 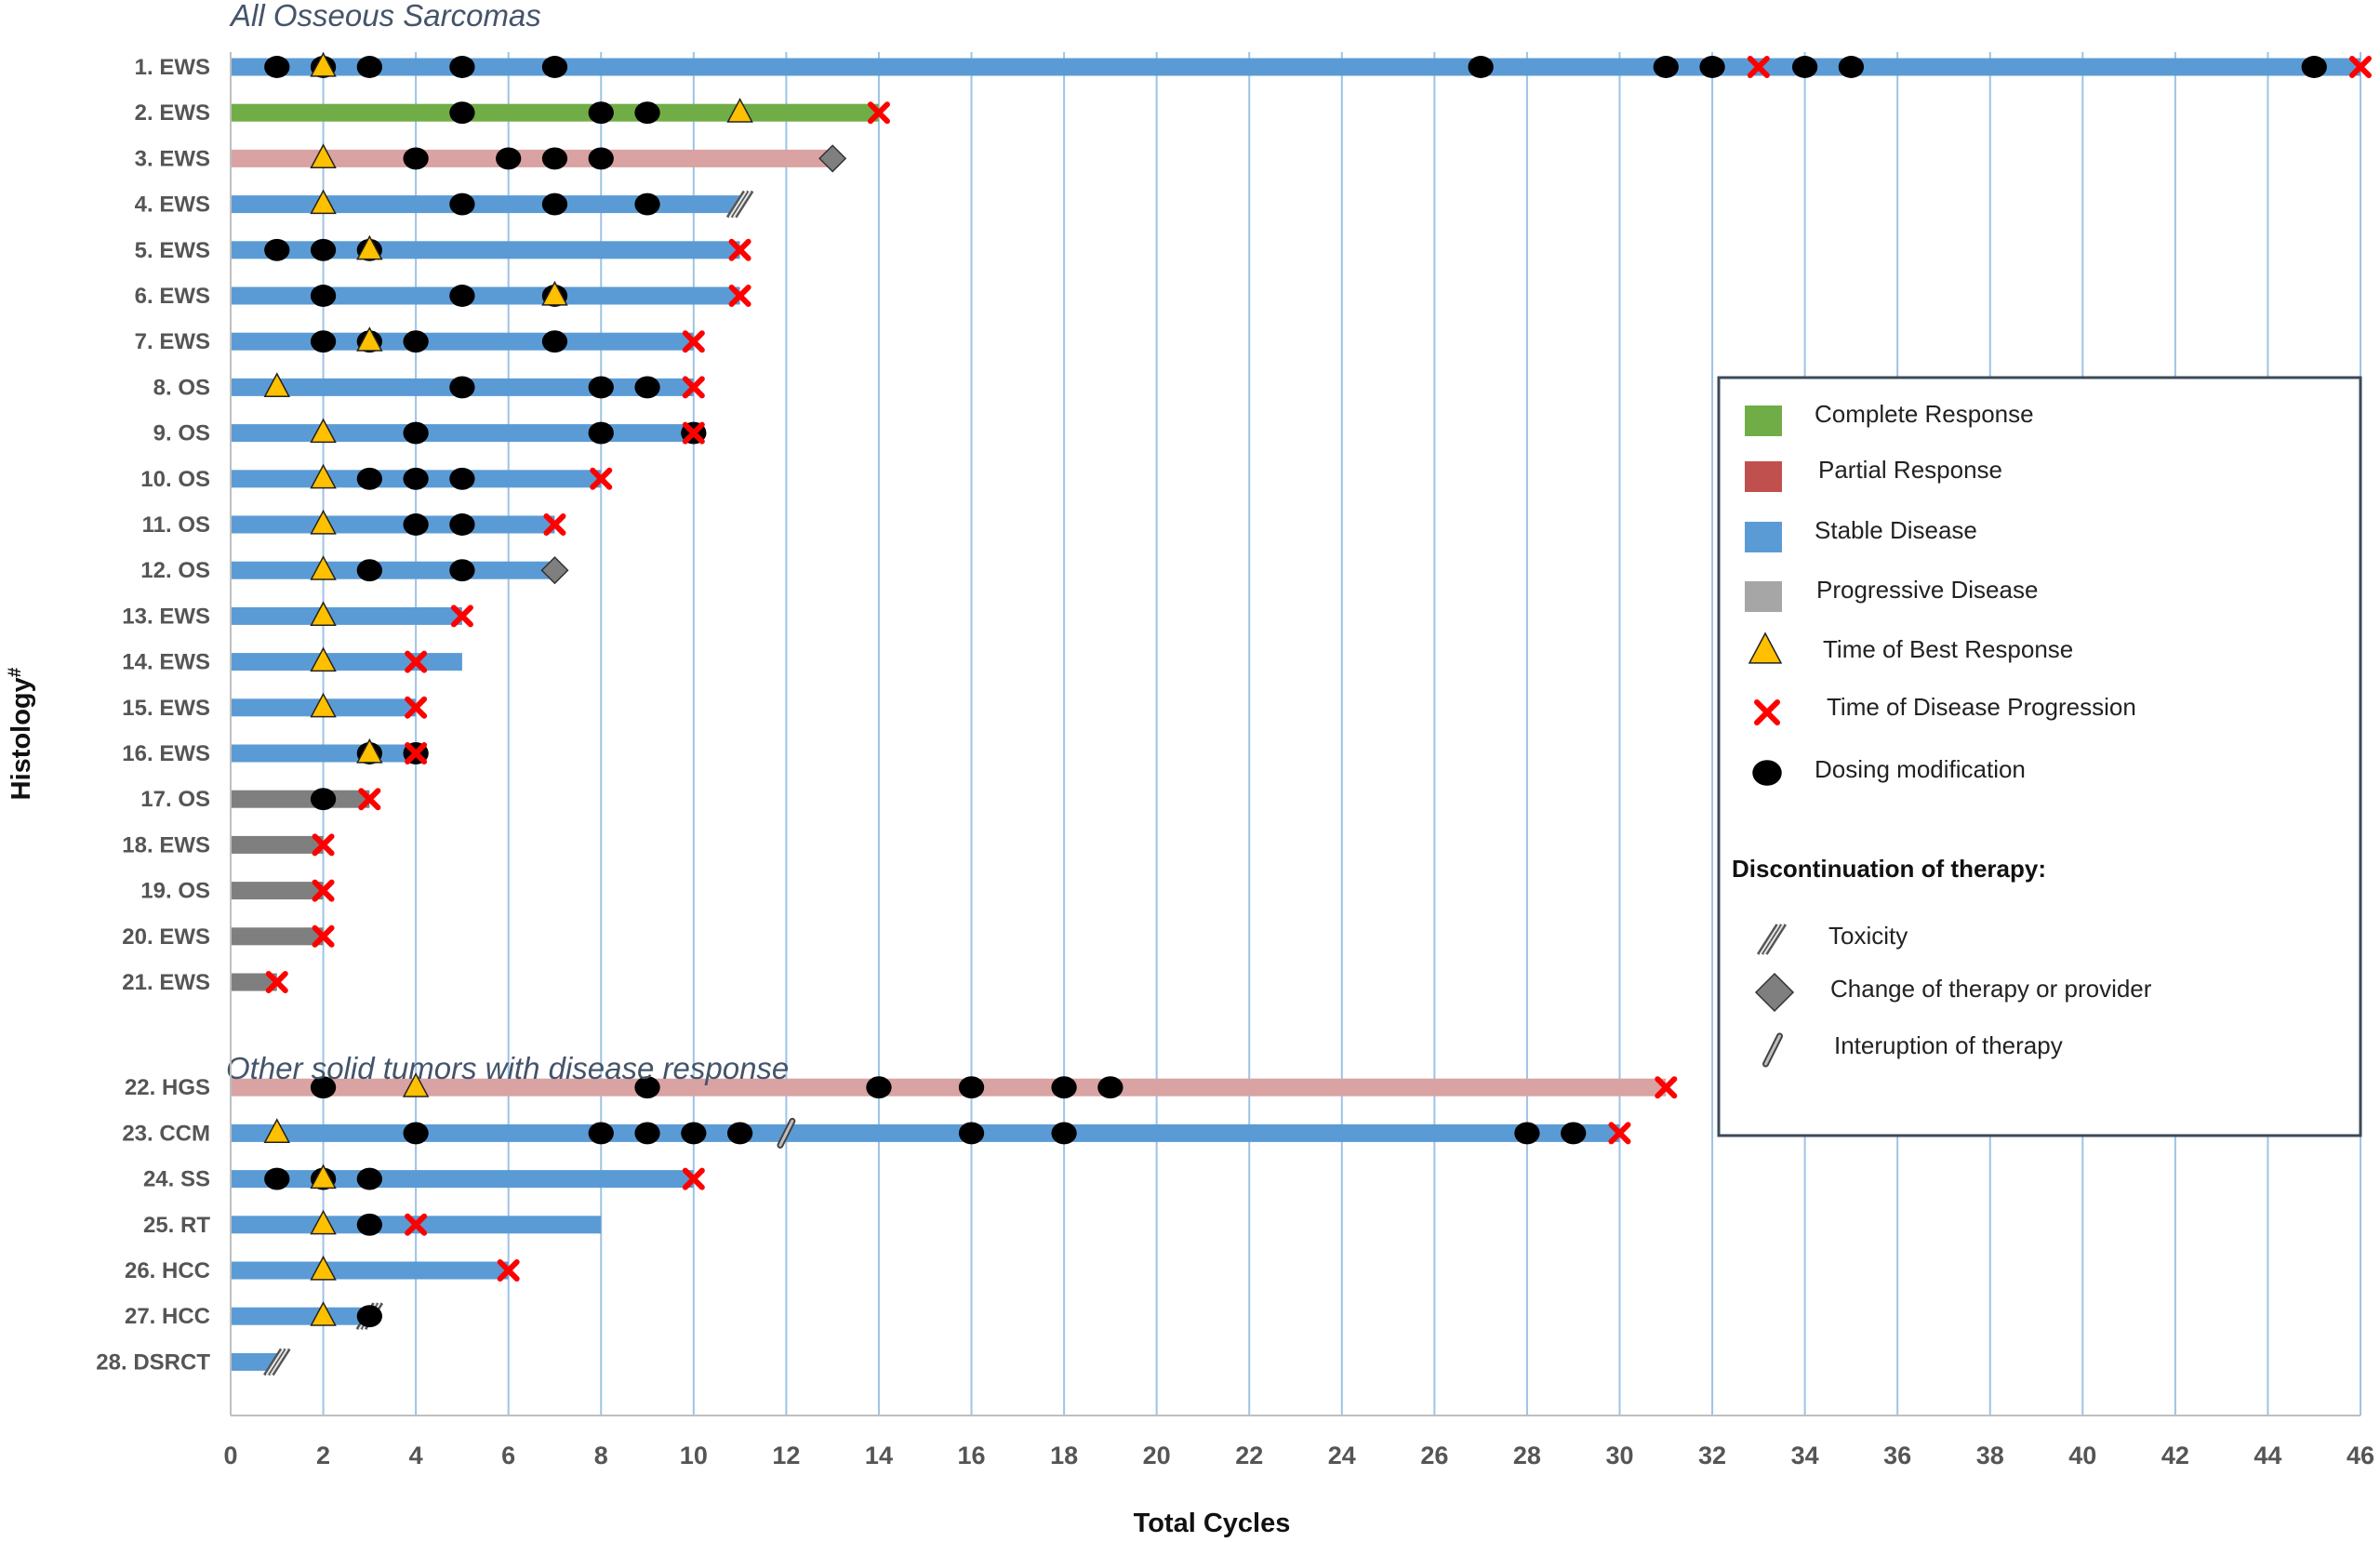 I want to click on legend-label-2: Stable Disease, so click(x=1896, y=530).